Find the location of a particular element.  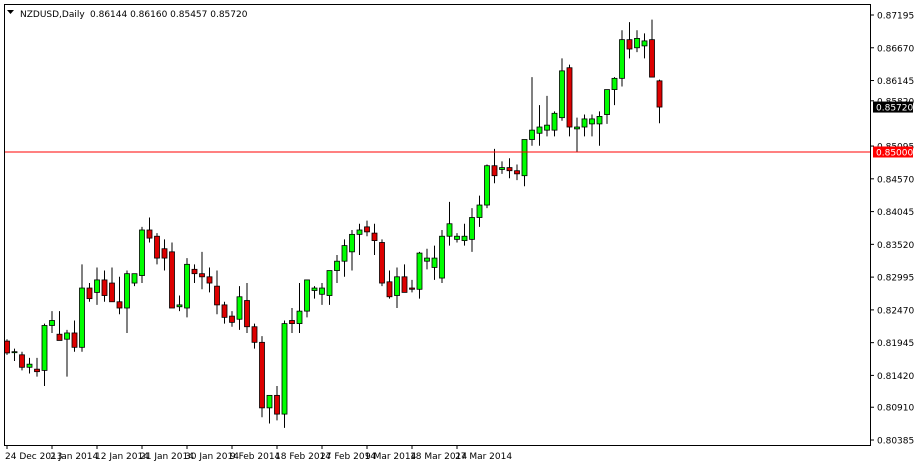

x-tick-label: 30 Jan 2014 is located at coordinates (212, 457).